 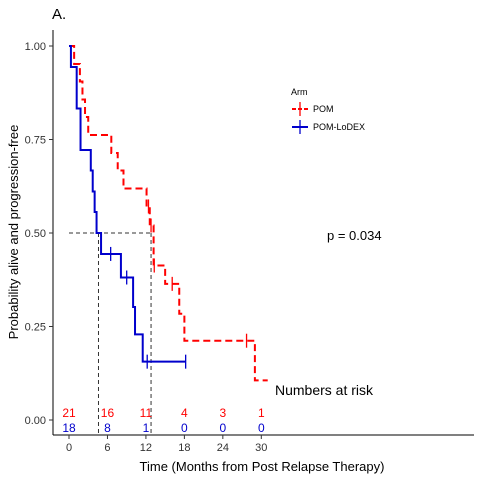 I want to click on risk-number: 18, so click(x=69, y=428).